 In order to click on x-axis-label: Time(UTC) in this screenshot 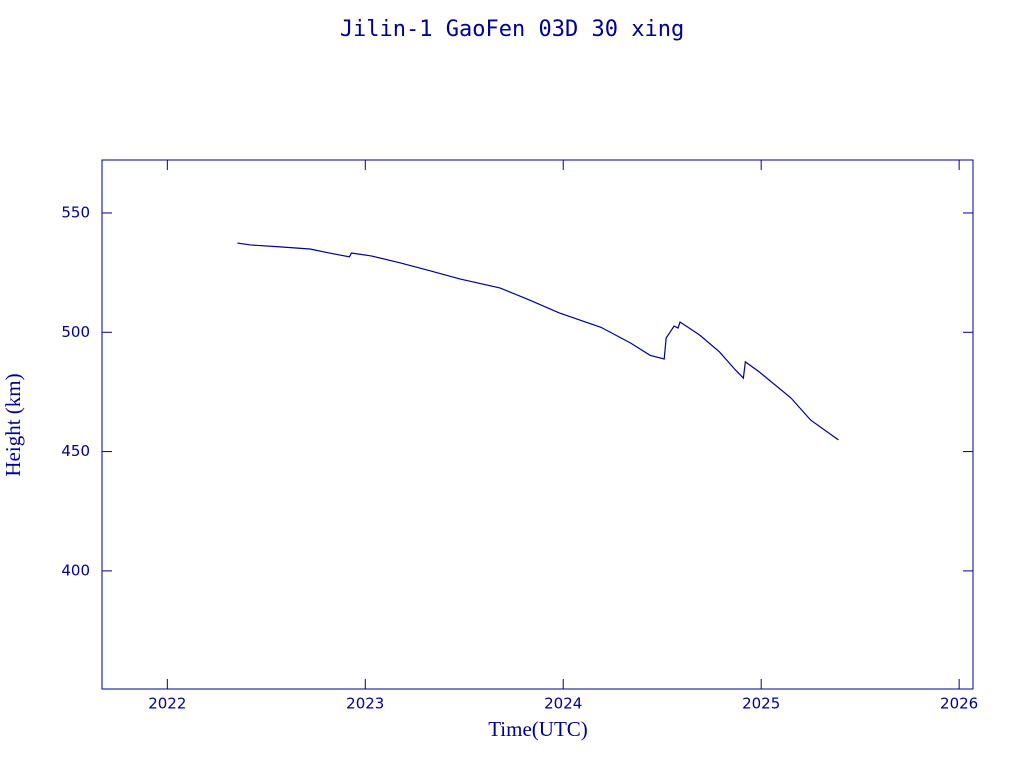, I will do `click(538, 729)`.